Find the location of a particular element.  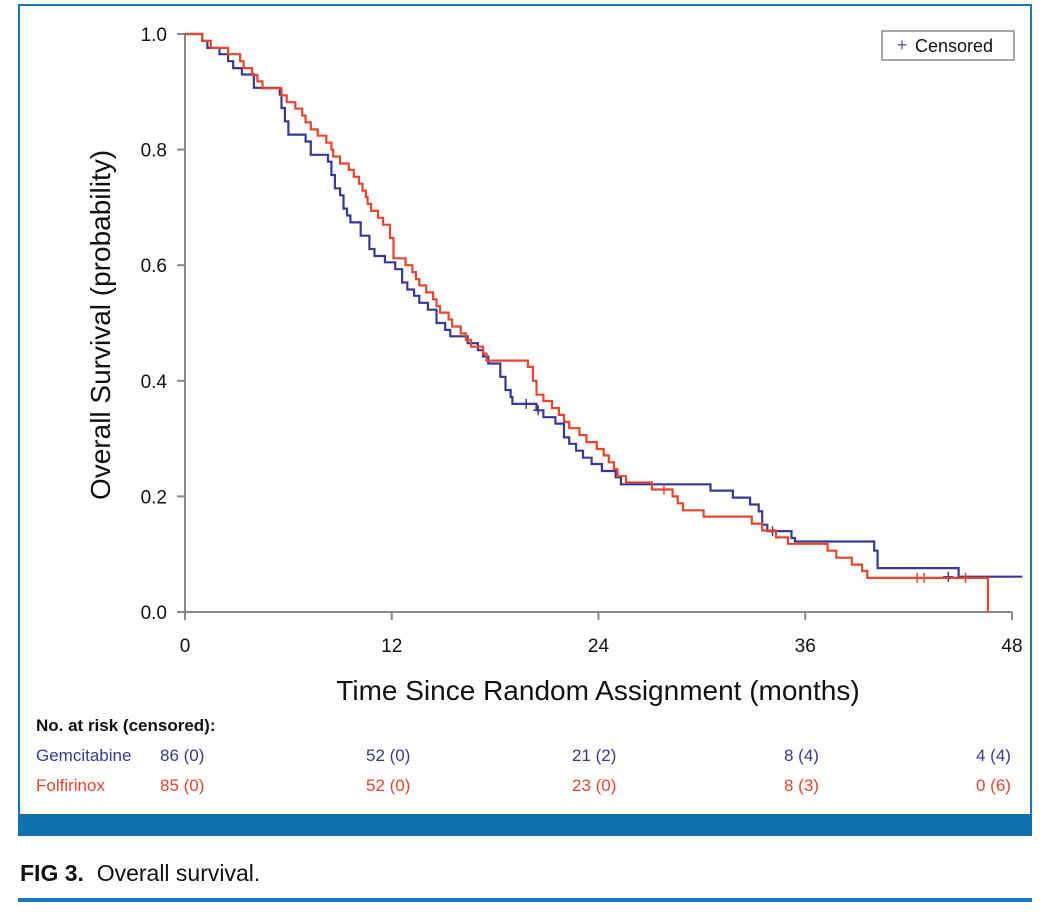

figure-caption: FIG 3. Overall survival. is located at coordinates (140, 873).